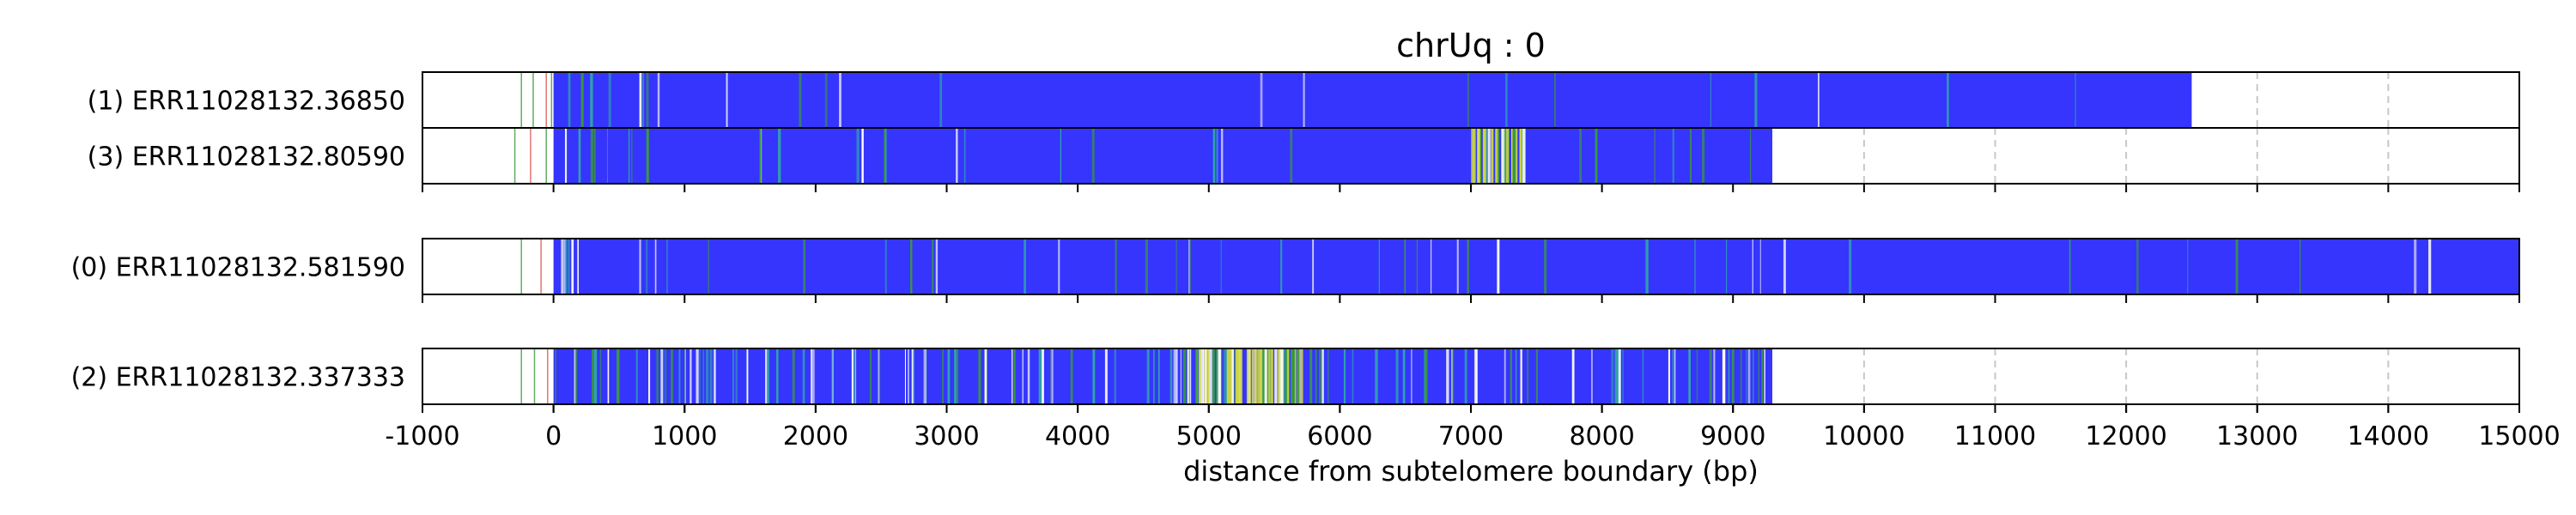  What do you see at coordinates (815, 436) in the screenshot?
I see `tick-label: 2000` at bounding box center [815, 436].